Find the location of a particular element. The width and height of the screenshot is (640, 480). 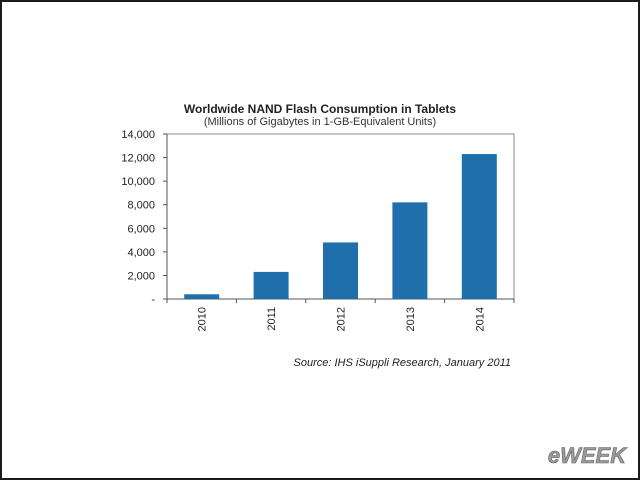

bar-2013 is located at coordinates (410, 250).